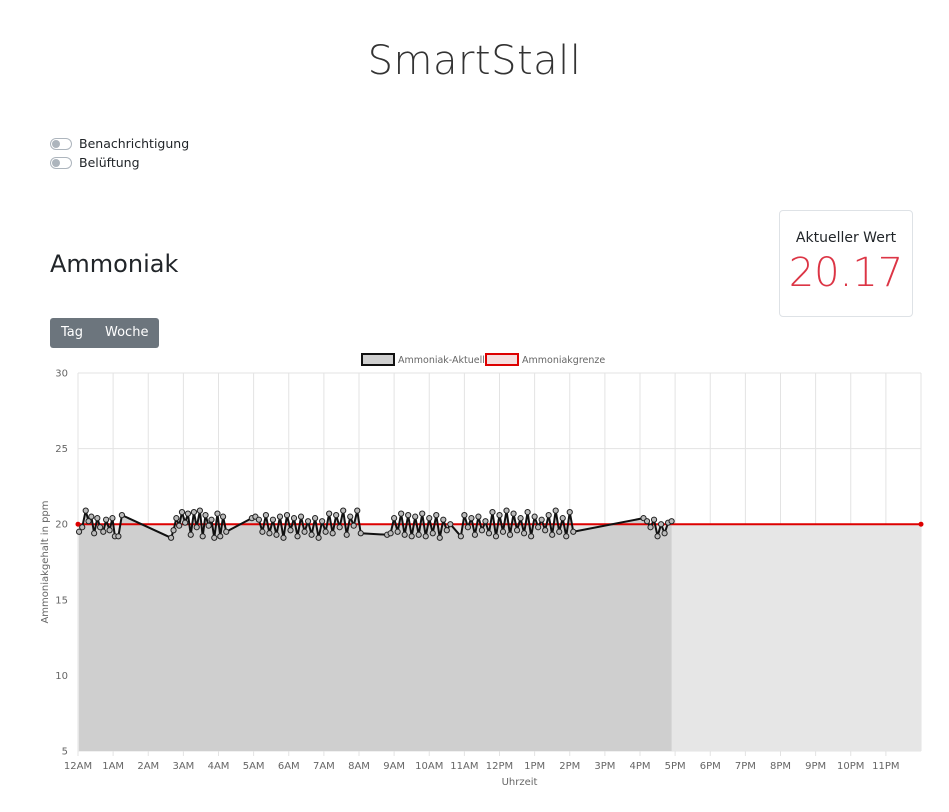 The image size is (949, 812). What do you see at coordinates (375, 524) in the screenshot?
I see `actual-line` at bounding box center [375, 524].